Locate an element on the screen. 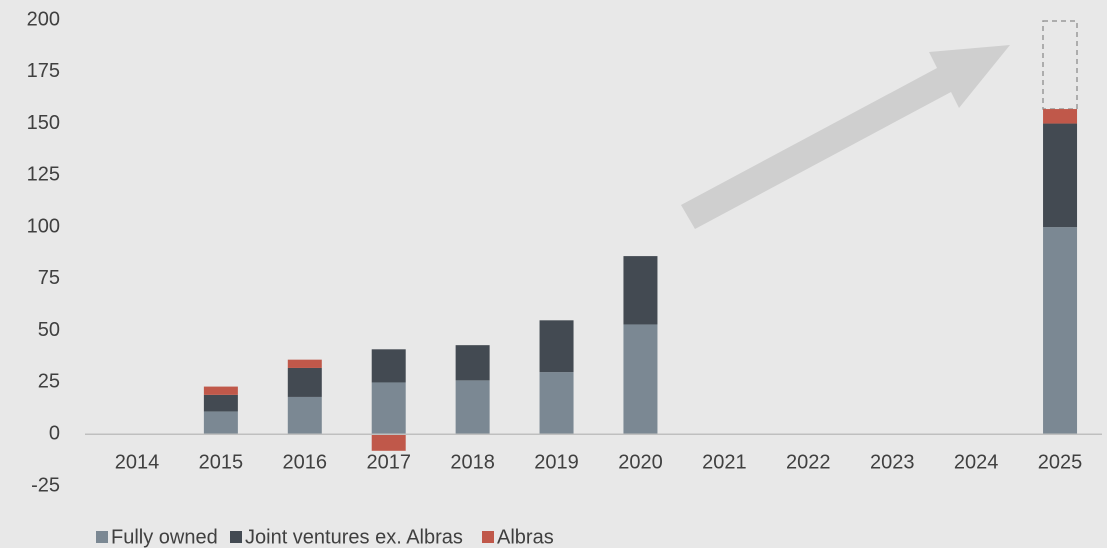 This screenshot has height=548, width=1107. x-tick-label: 2021 is located at coordinates (724, 463).